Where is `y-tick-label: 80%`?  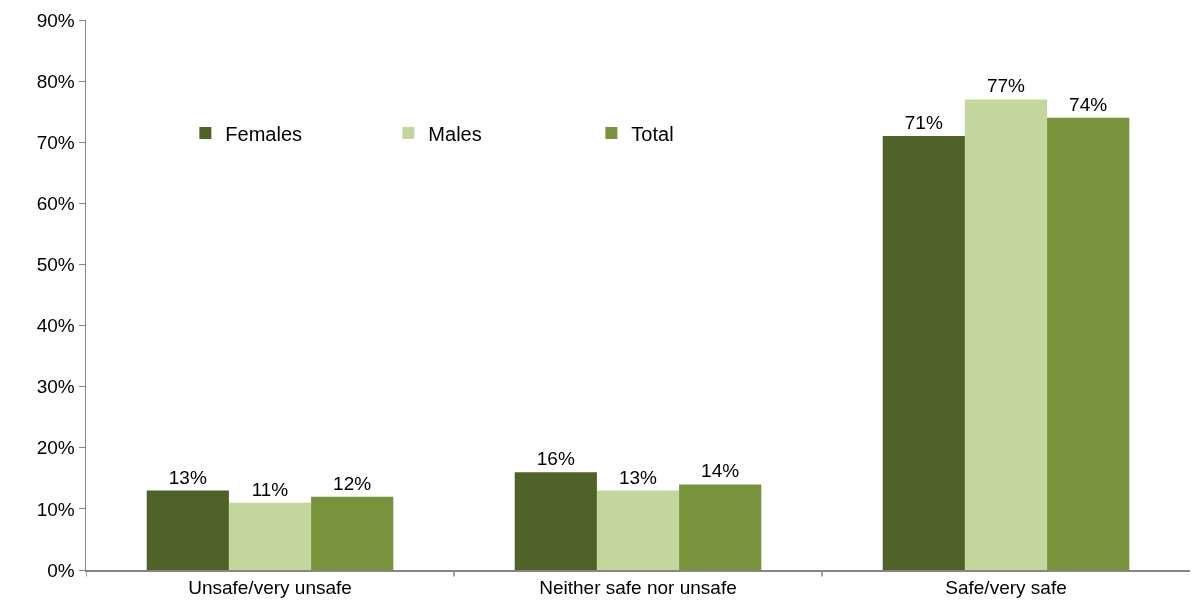 y-tick-label: 80% is located at coordinates (55, 81).